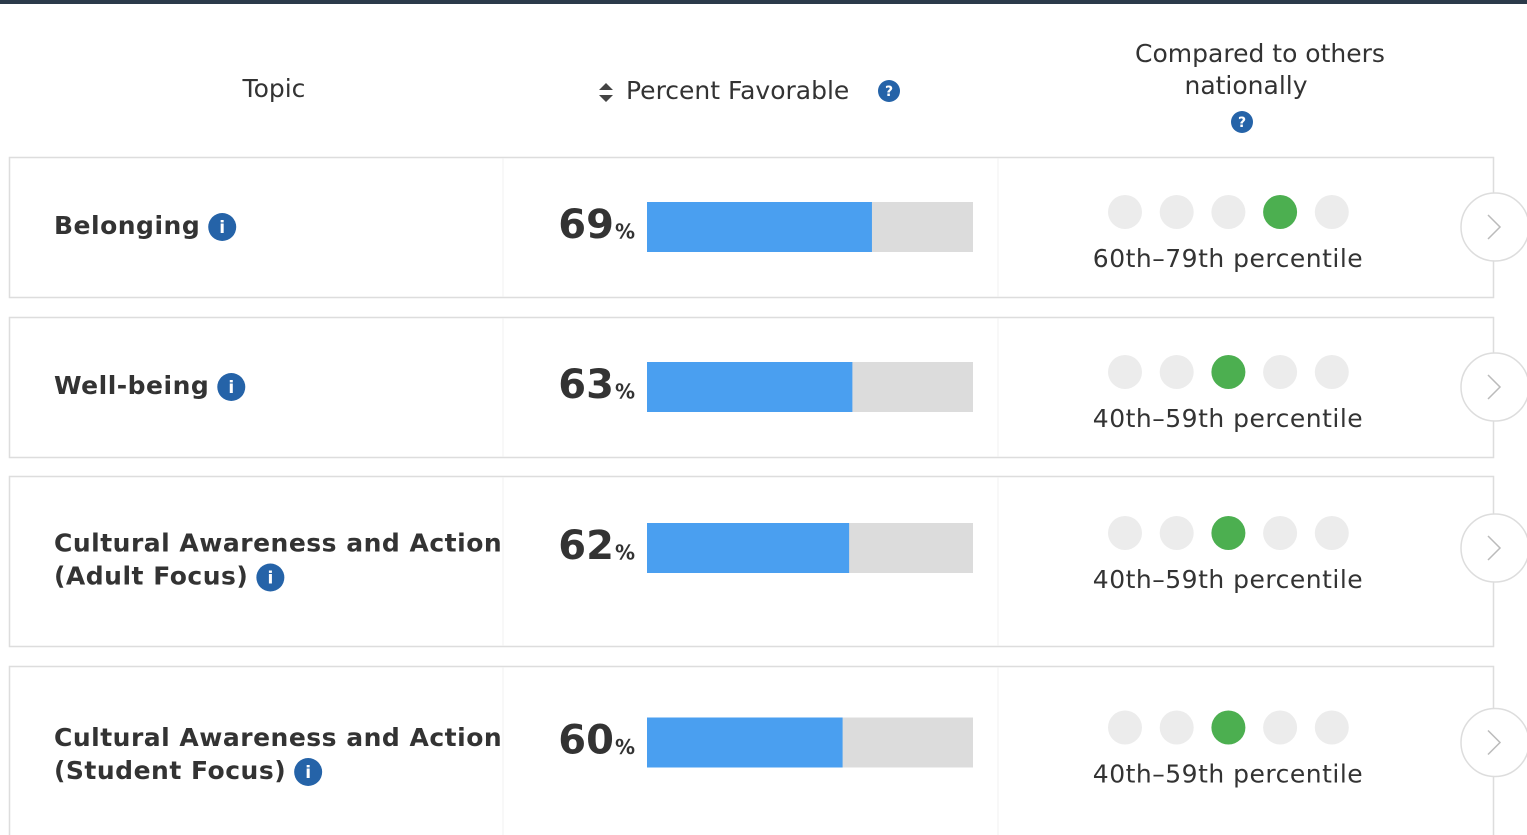  Describe the element at coordinates (586, 385) in the screenshot. I see `percent-value: 63` at that location.